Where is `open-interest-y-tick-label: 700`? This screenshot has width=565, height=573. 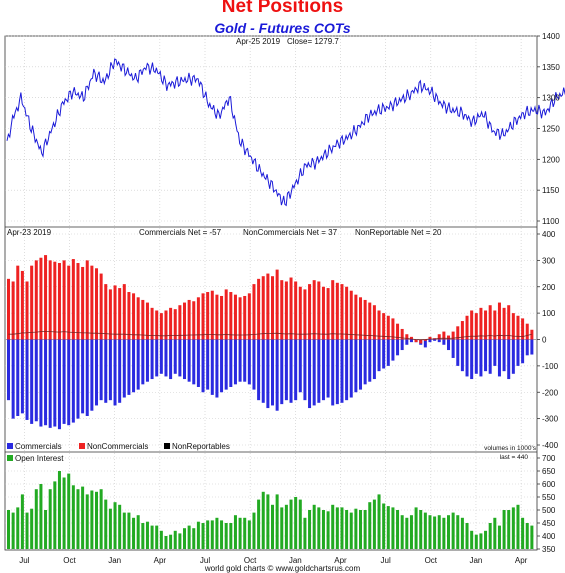
open-interest-y-tick-label: 700 is located at coordinates (549, 458).